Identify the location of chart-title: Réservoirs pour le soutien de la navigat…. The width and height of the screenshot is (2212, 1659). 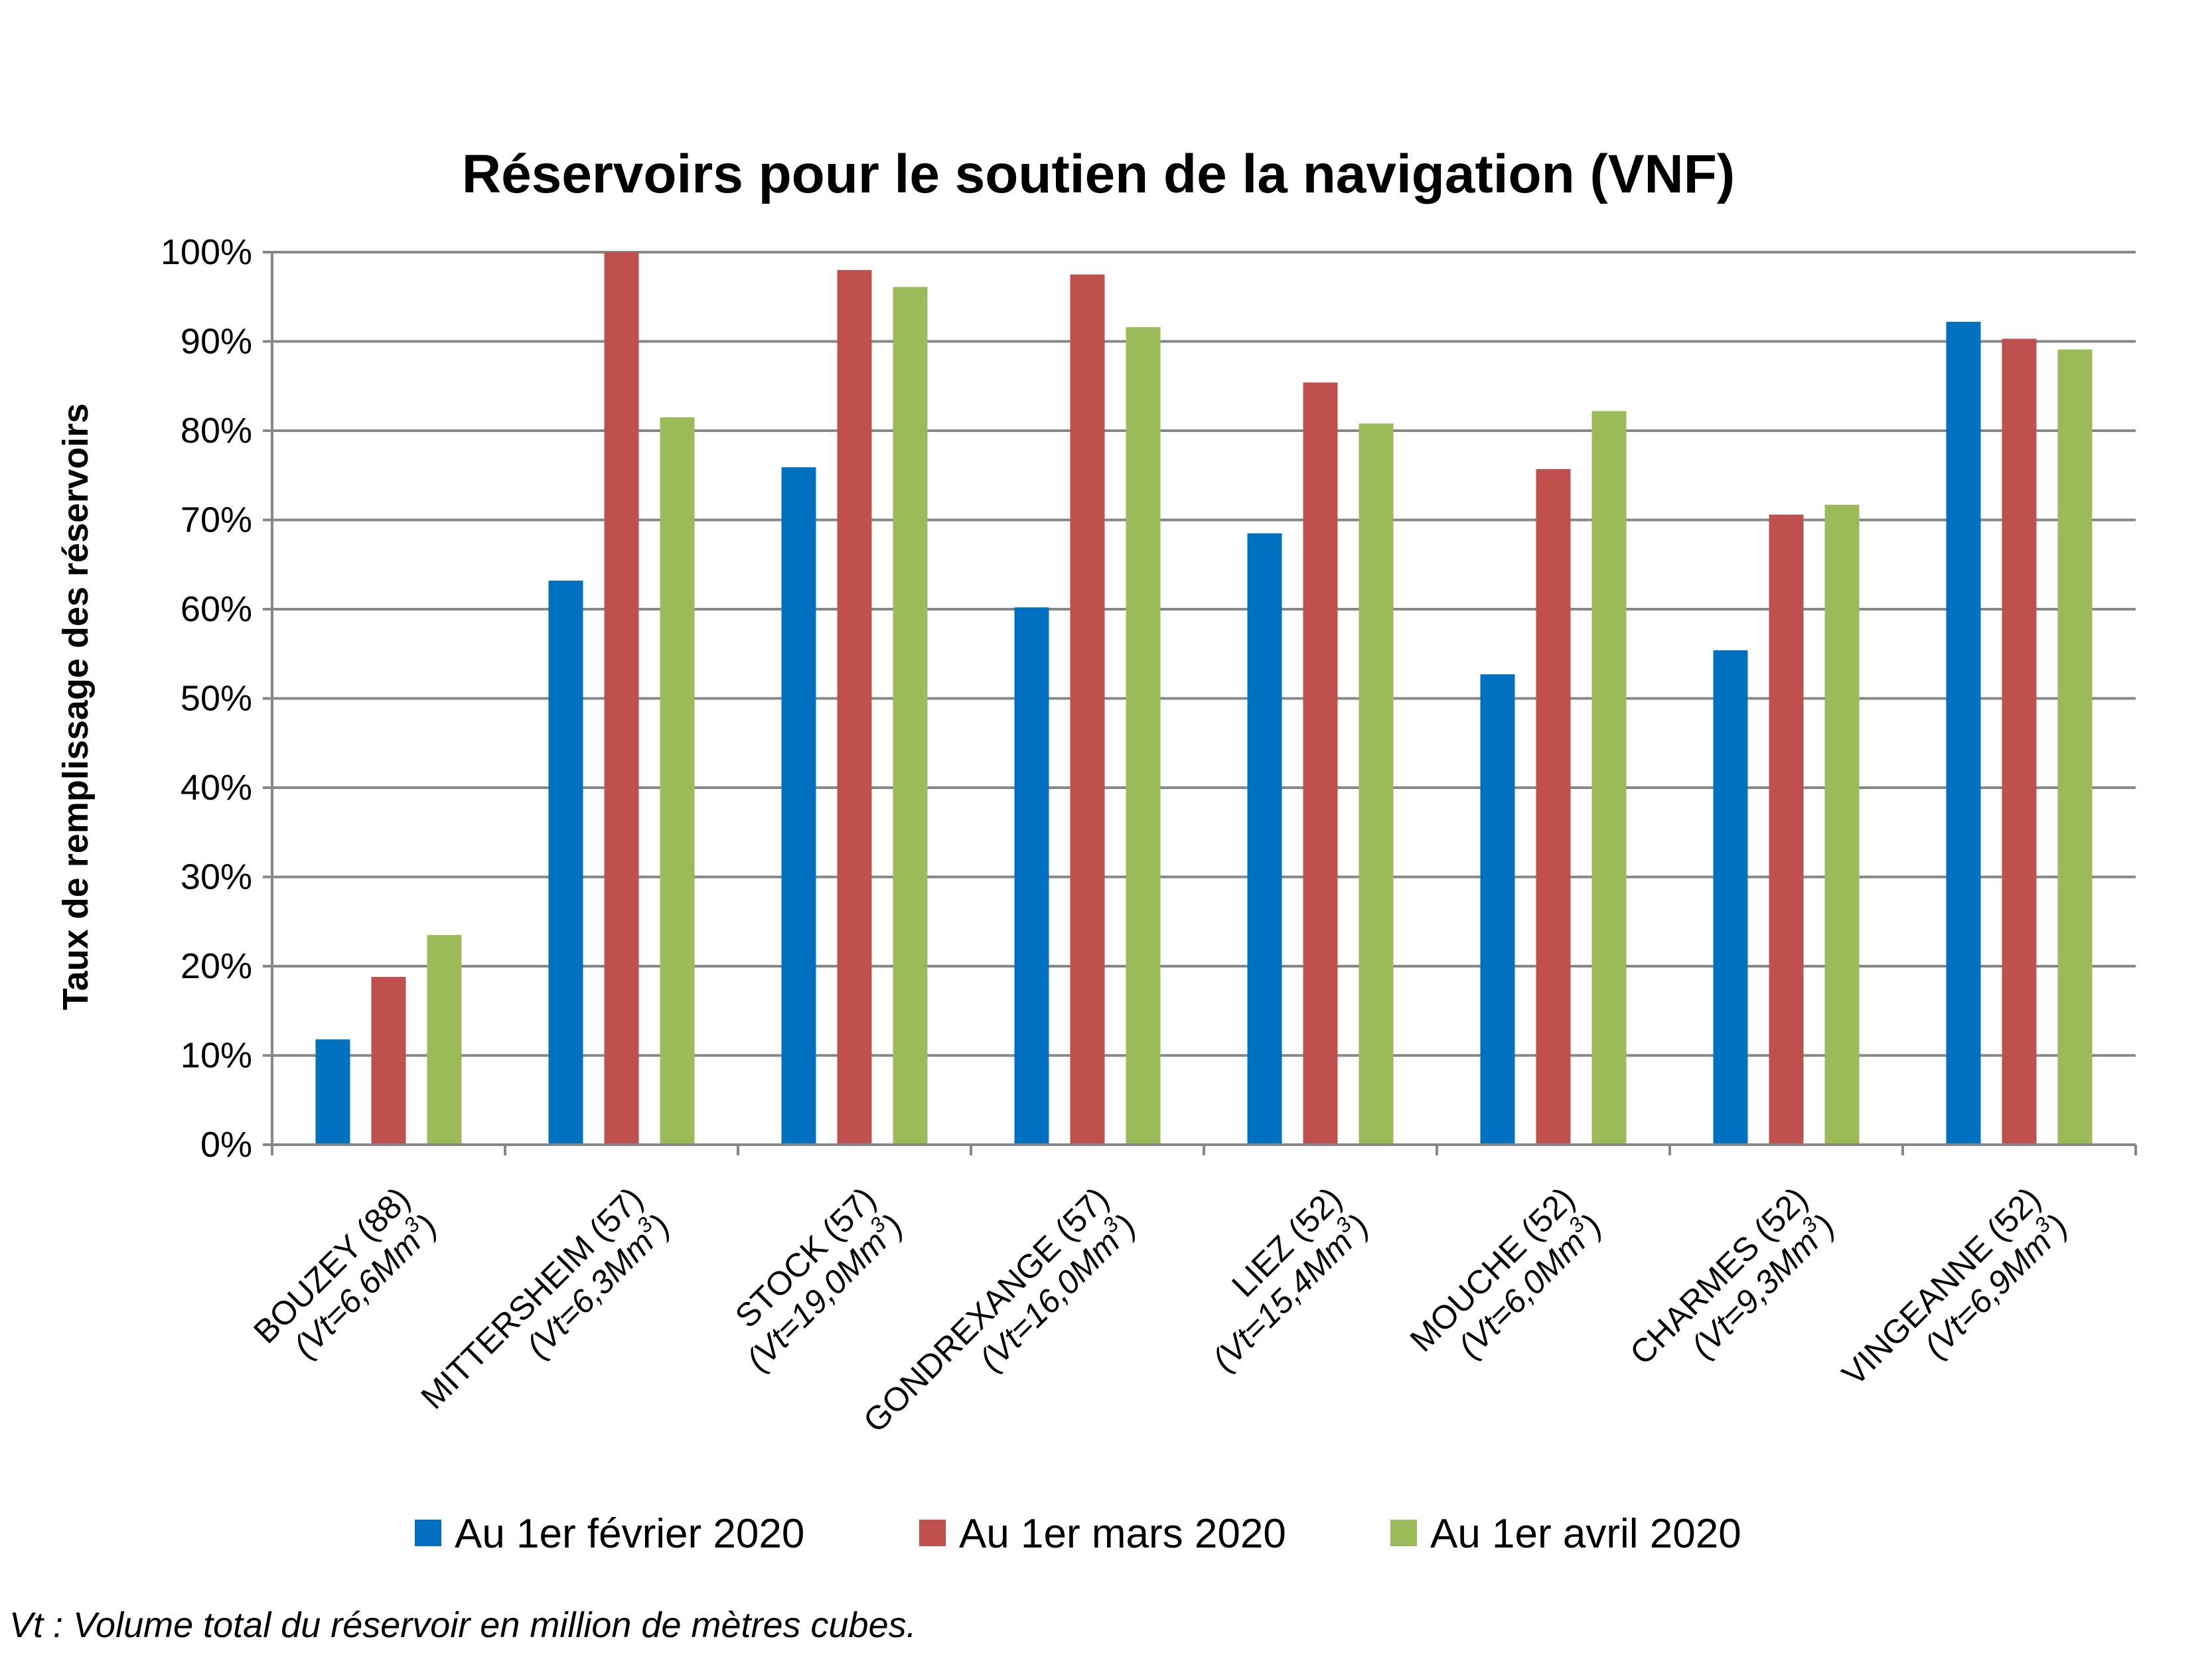
(1098, 174).